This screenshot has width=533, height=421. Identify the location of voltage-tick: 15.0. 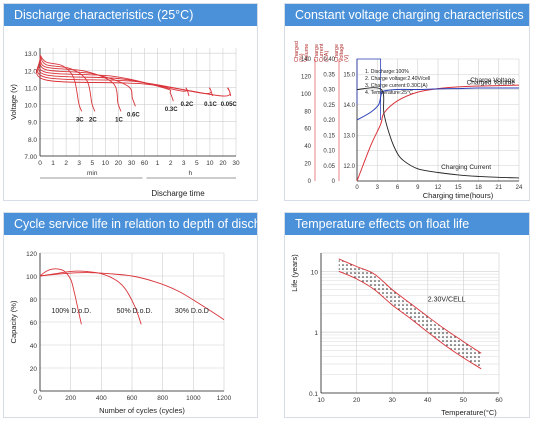
(349, 75).